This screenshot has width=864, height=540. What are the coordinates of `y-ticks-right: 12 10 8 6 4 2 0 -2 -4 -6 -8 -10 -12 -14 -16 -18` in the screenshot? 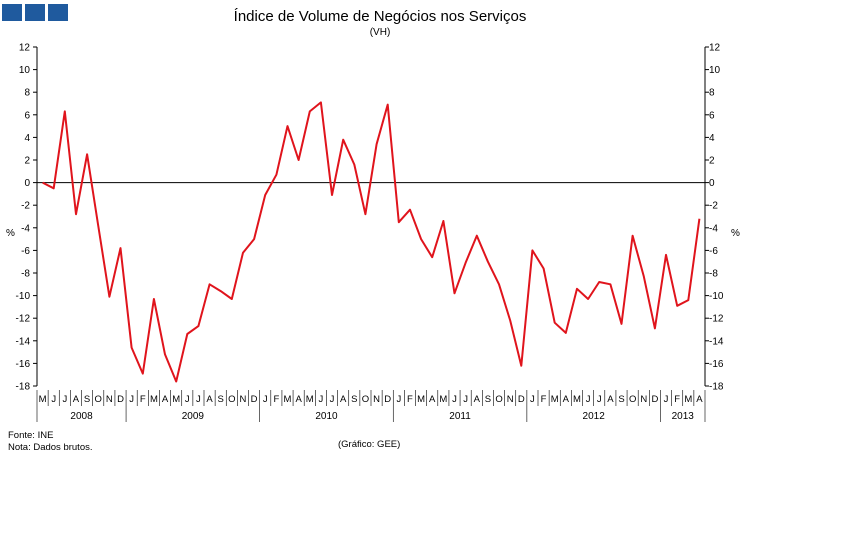 It's located at (714, 218).